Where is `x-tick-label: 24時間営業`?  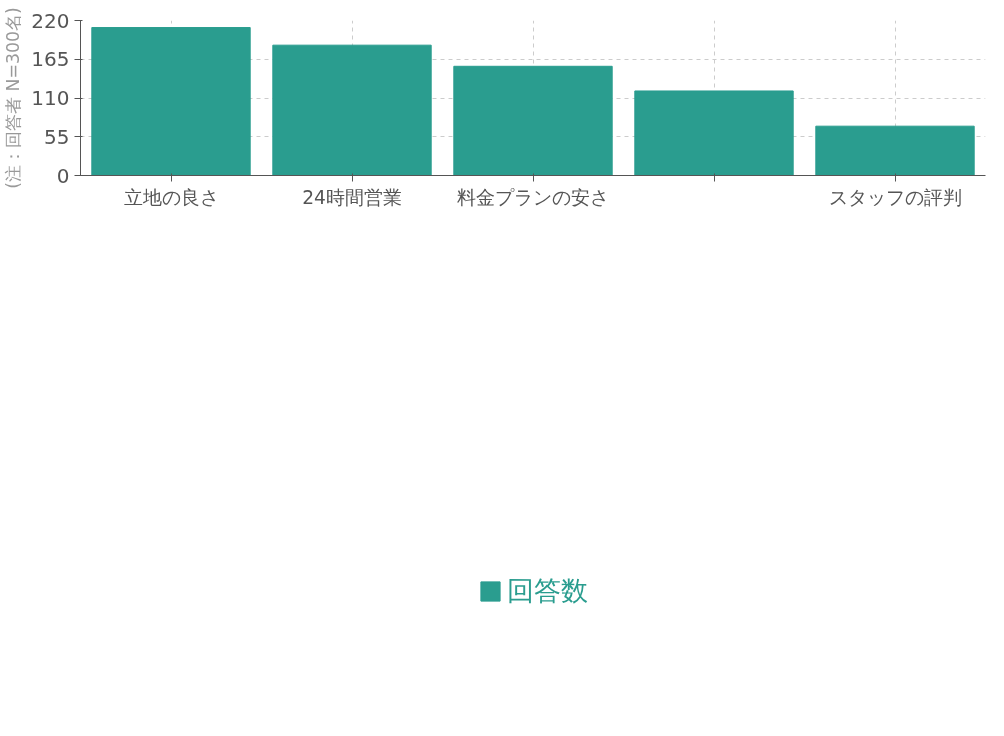 x-tick-label: 24時間営業 is located at coordinates (352, 197).